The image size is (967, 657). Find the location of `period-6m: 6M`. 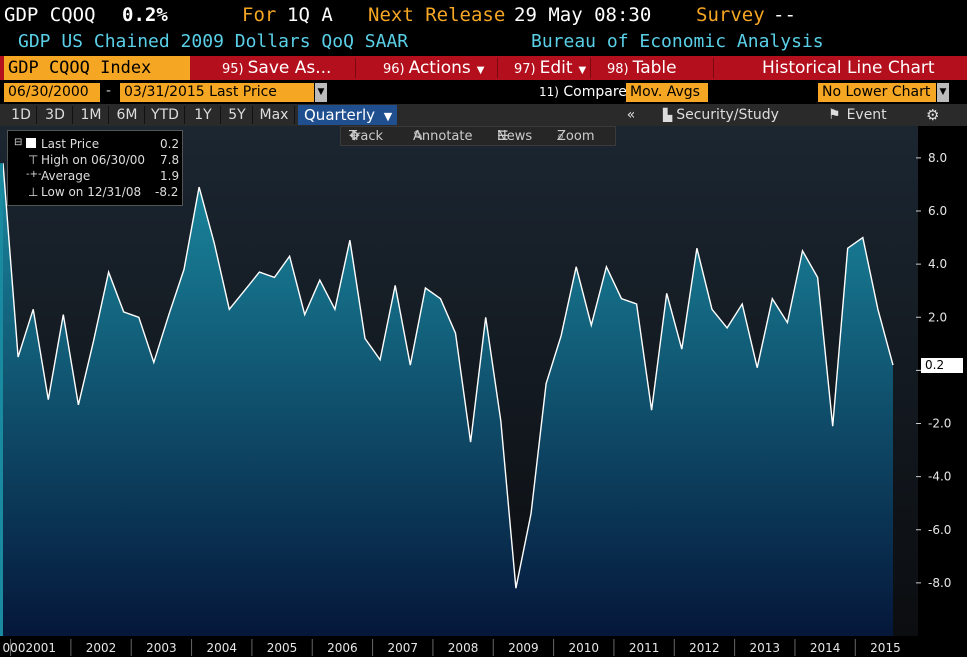

period-6m: 6M is located at coordinates (127, 115).